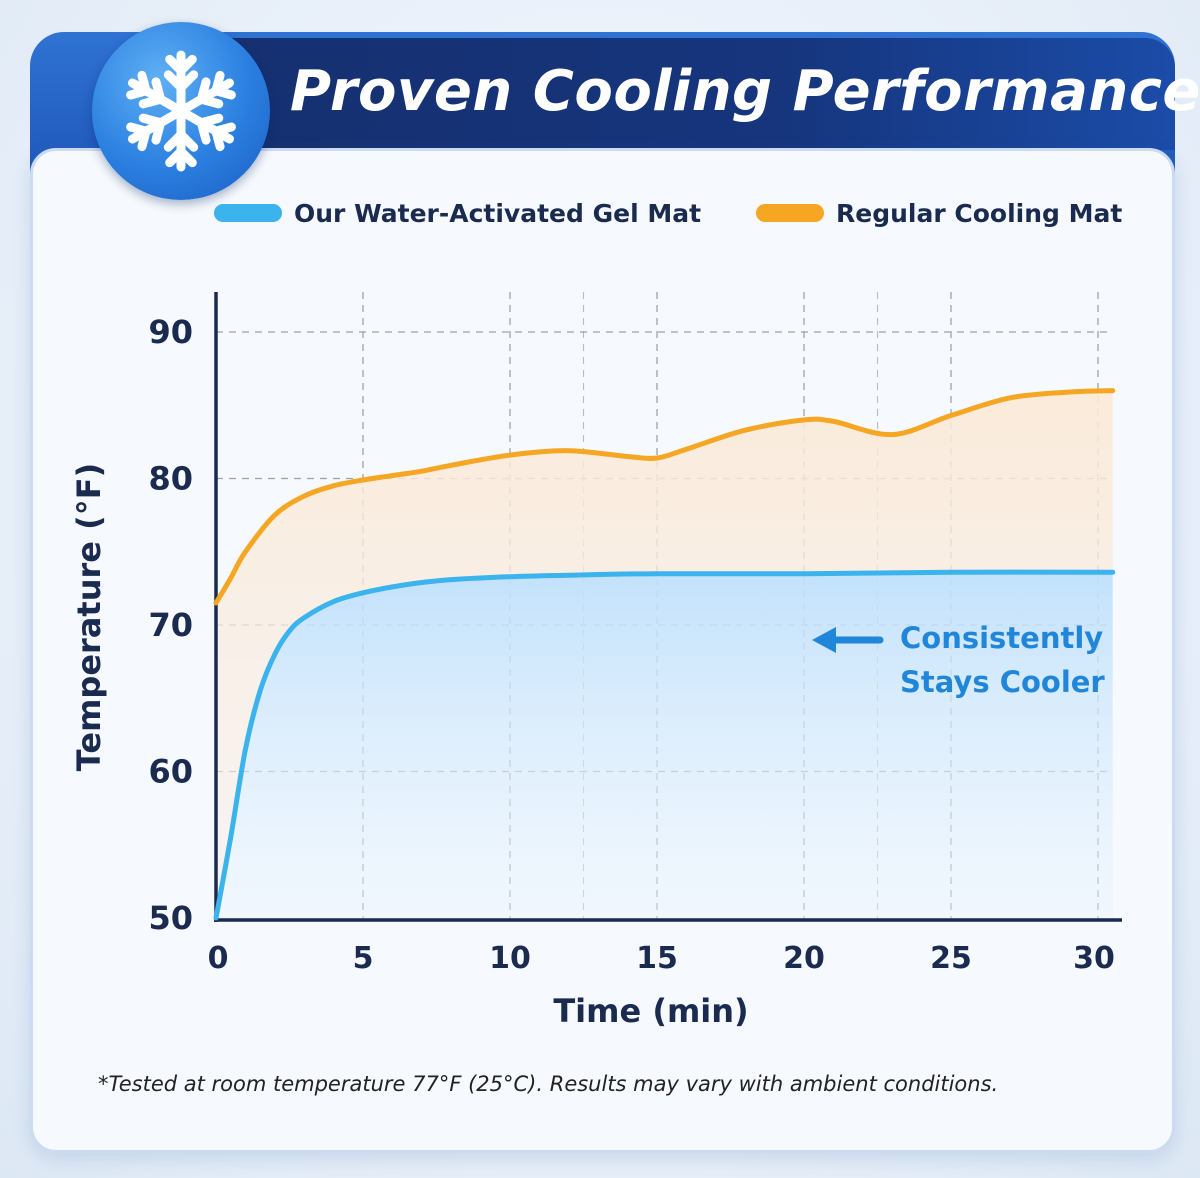 This screenshot has height=1178, width=1200. I want to click on legend-item-regular-mat: Regular Cooling Mat, so click(939, 213).